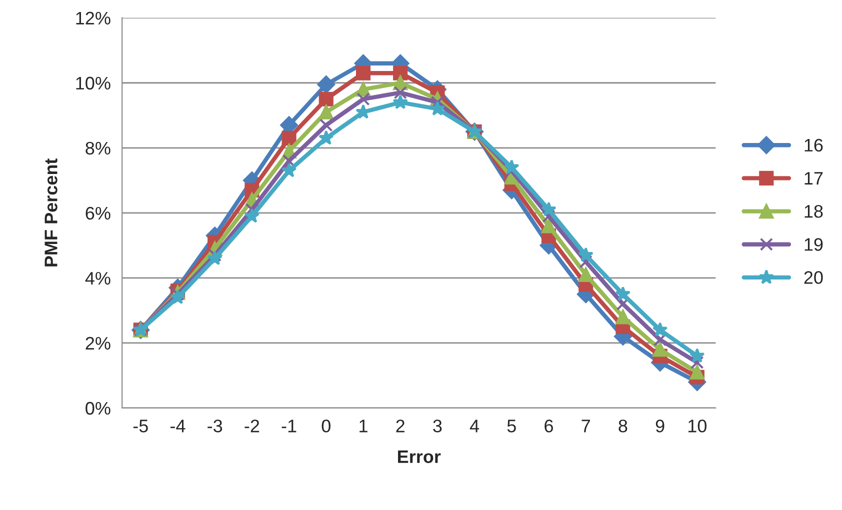 The image size is (842, 510). Describe the element at coordinates (140, 426) in the screenshot. I see `x-tick-label: -5` at that location.